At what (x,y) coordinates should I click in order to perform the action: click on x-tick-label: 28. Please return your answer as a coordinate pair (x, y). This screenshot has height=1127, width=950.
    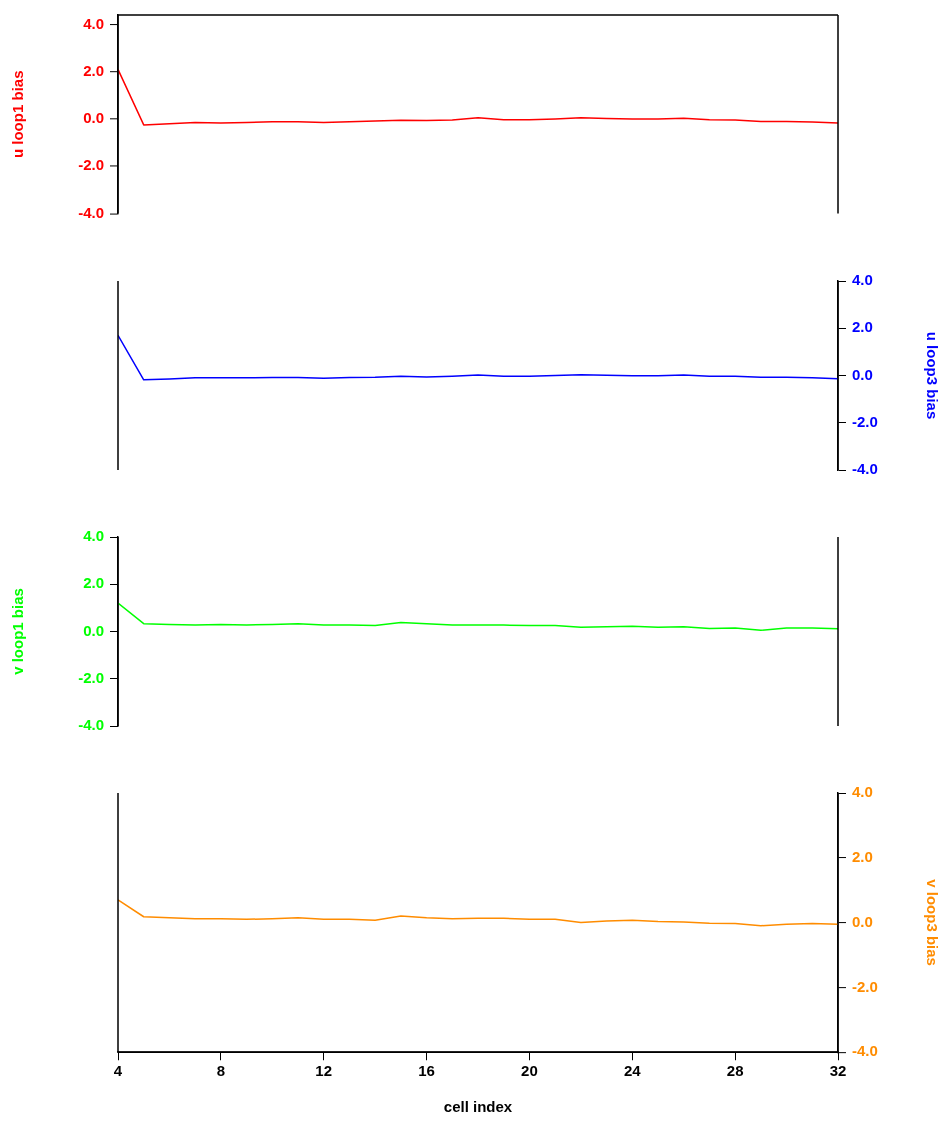
    Looking at the image, I should click on (735, 1071).